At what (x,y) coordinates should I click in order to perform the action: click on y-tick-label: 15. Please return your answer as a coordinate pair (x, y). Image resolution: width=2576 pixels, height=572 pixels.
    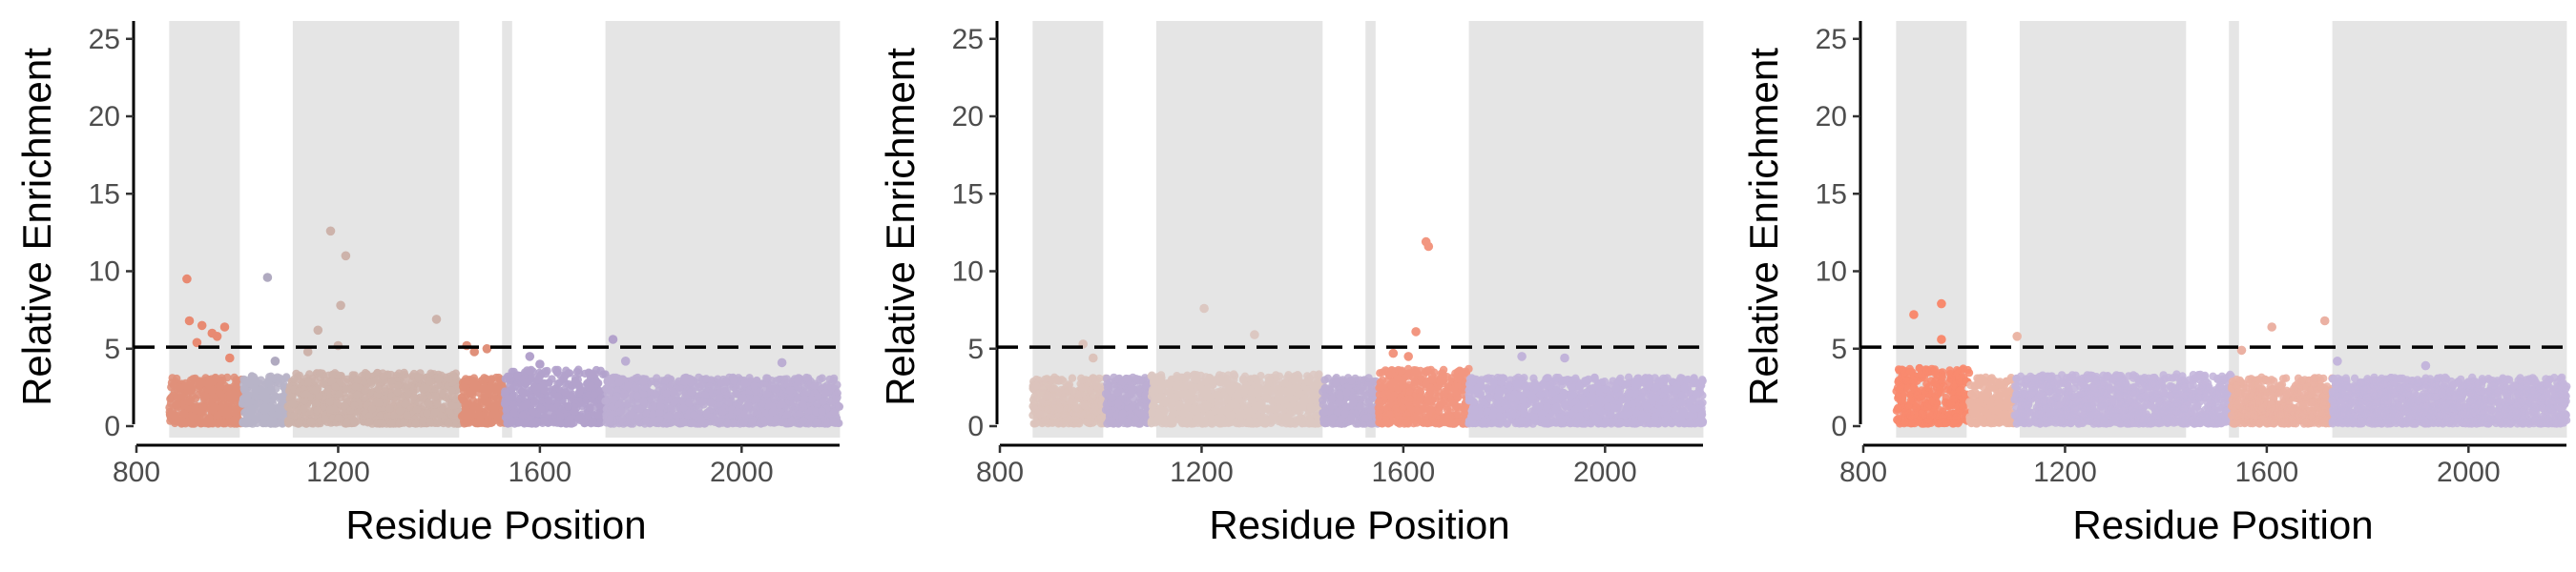
    Looking at the image, I should click on (104, 194).